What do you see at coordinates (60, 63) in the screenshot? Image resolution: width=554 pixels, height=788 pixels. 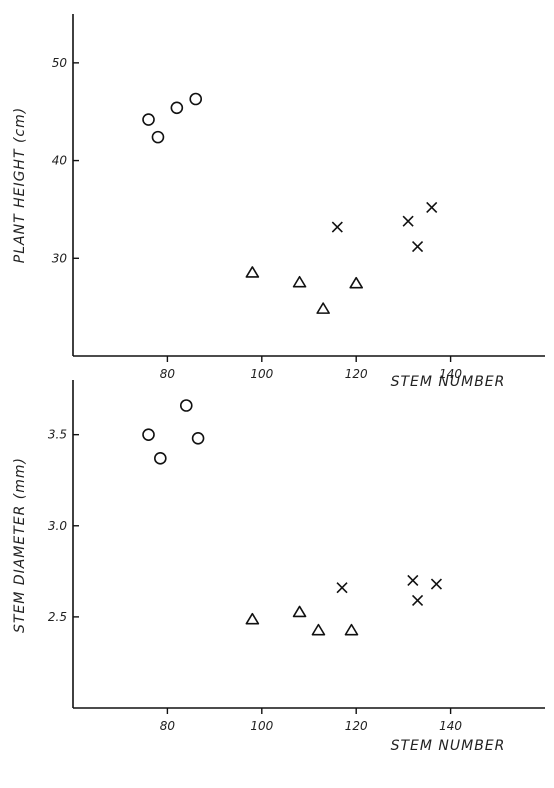 I see `y-tick-label: 50` at bounding box center [60, 63].